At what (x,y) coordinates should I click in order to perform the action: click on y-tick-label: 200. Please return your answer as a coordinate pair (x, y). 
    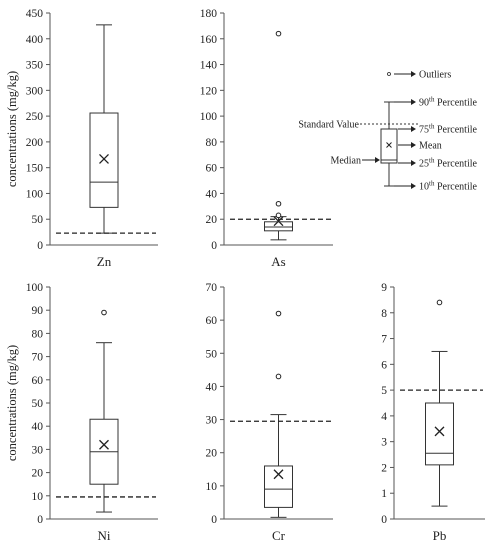
    Looking at the image, I should click on (35, 143).